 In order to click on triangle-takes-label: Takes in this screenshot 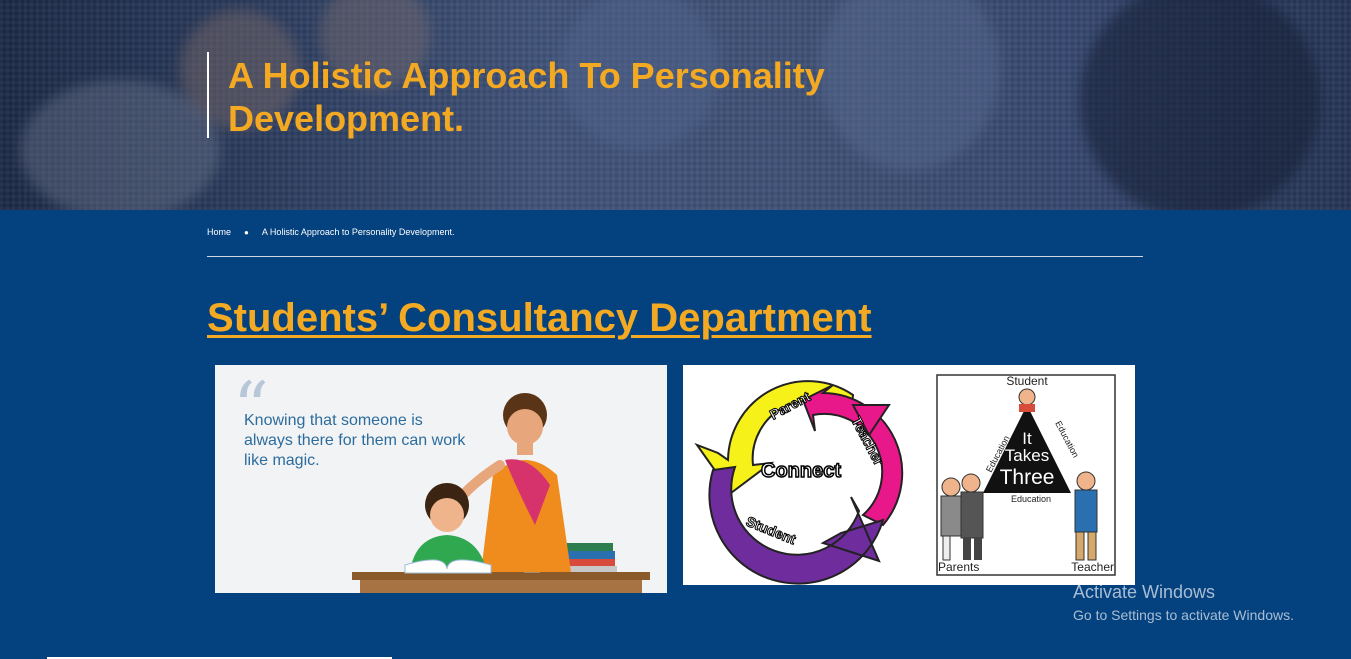, I will do `click(1027, 455)`.